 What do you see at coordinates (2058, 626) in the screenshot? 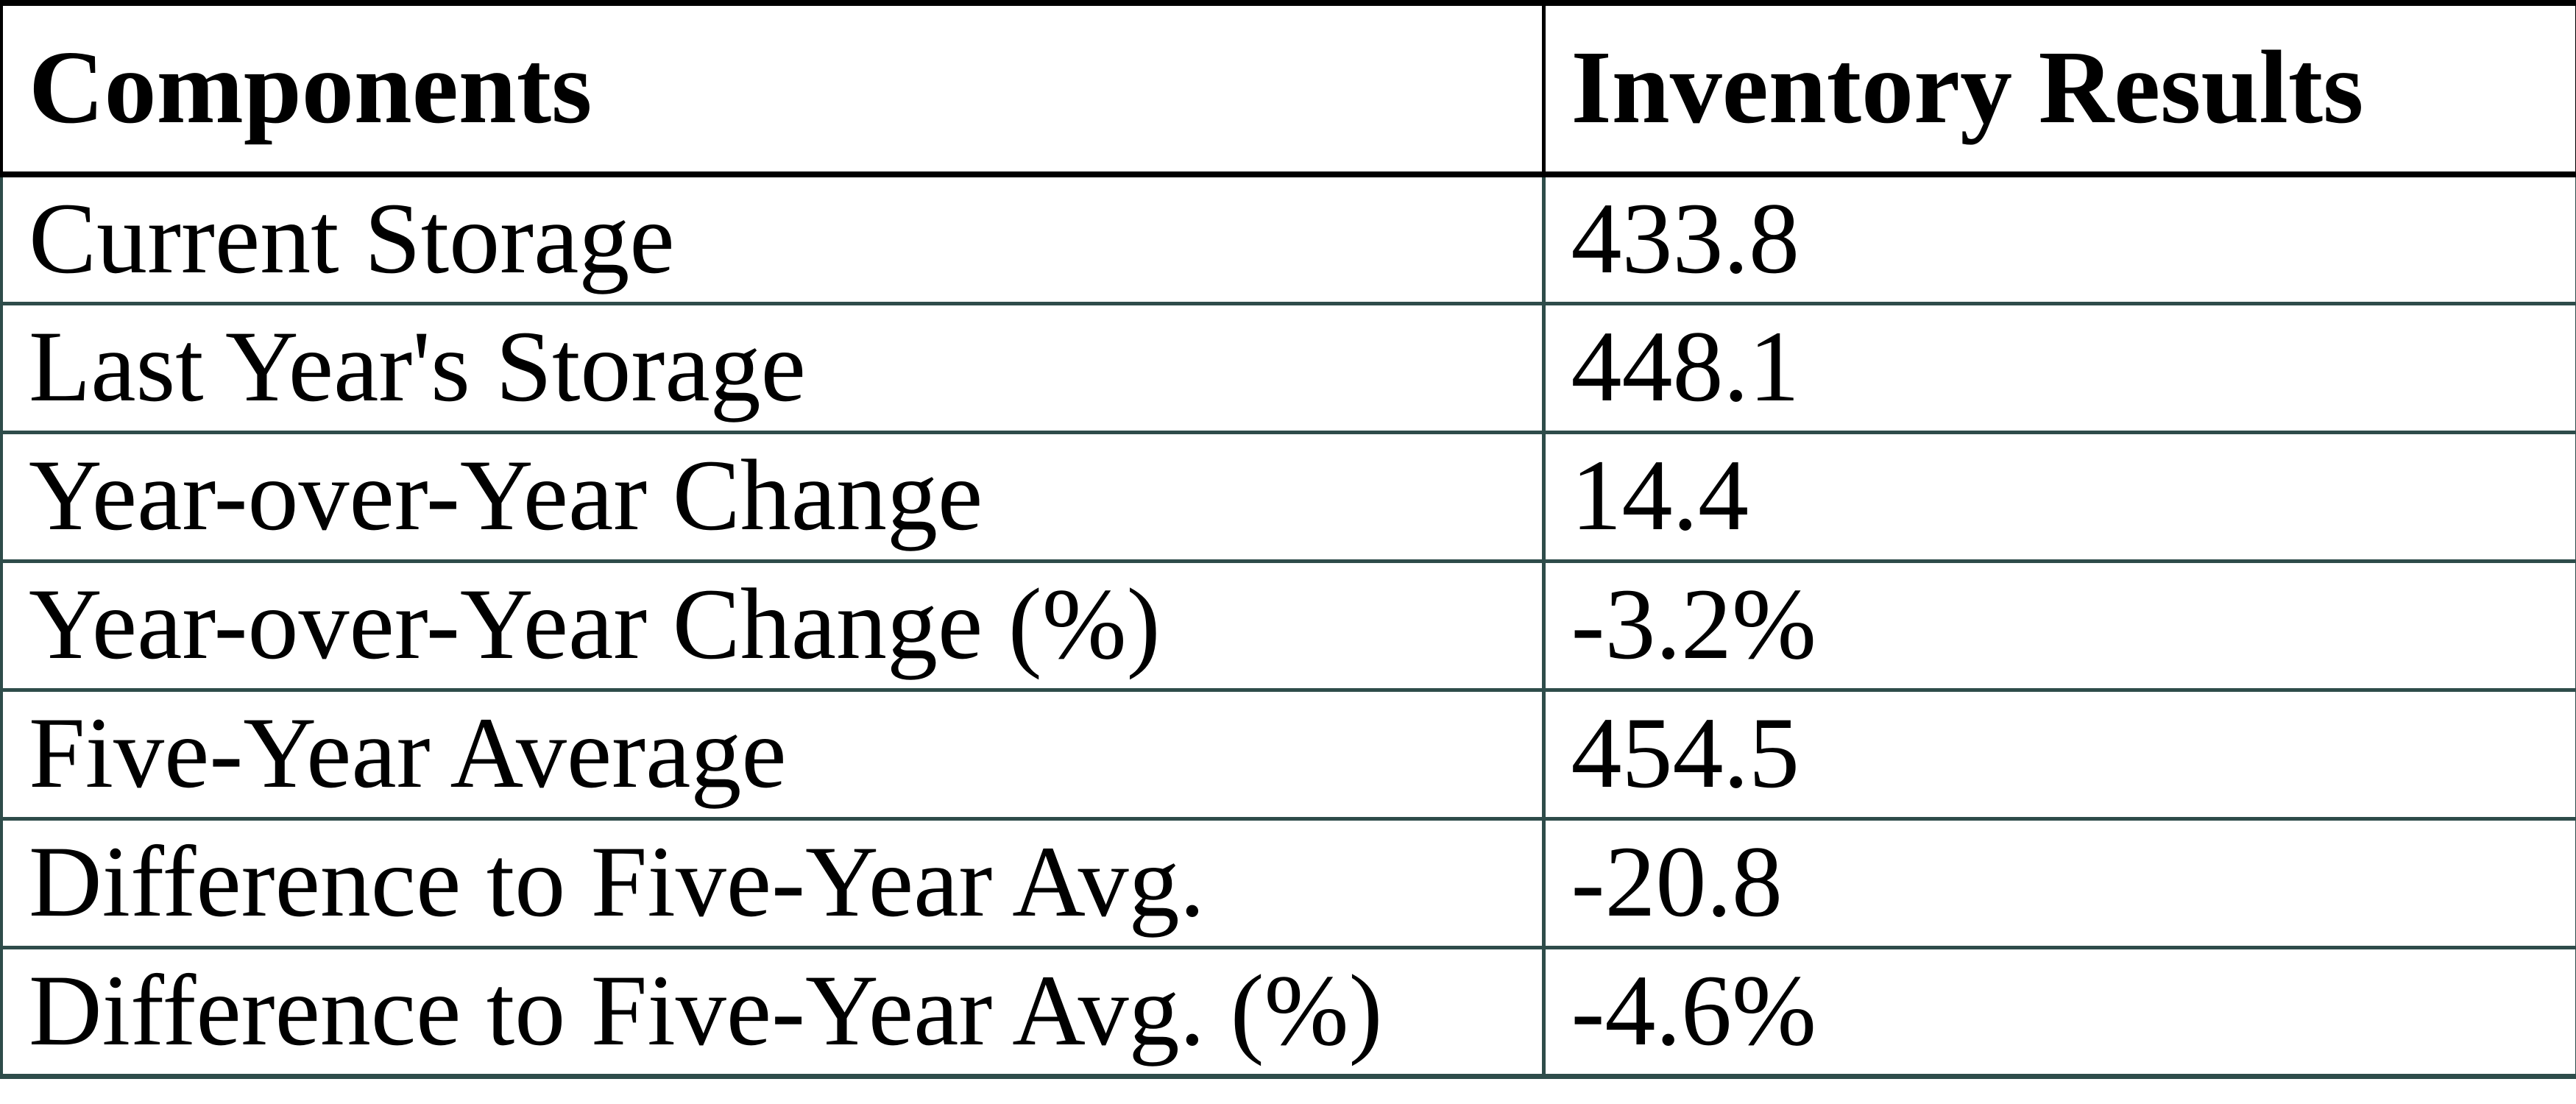
I see `row-value-yoy-change-pct: -3.2%` at bounding box center [2058, 626].